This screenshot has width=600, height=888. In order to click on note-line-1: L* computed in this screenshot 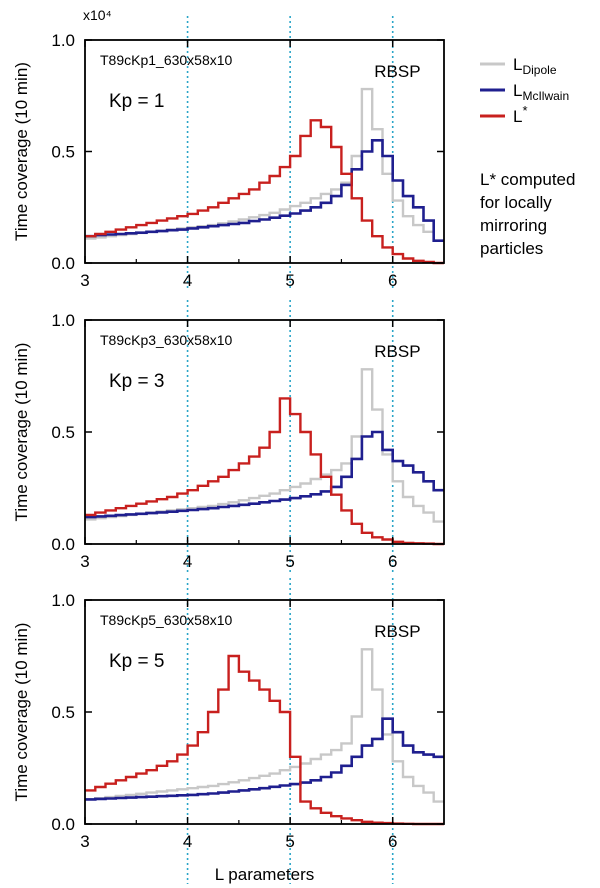, I will do `click(528, 179)`.